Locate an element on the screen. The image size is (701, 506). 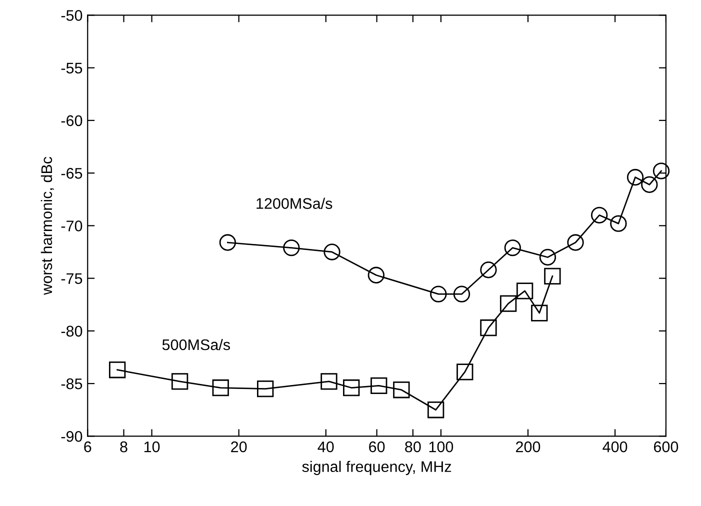
y-tick-label: -70 is located at coordinates (71, 226).